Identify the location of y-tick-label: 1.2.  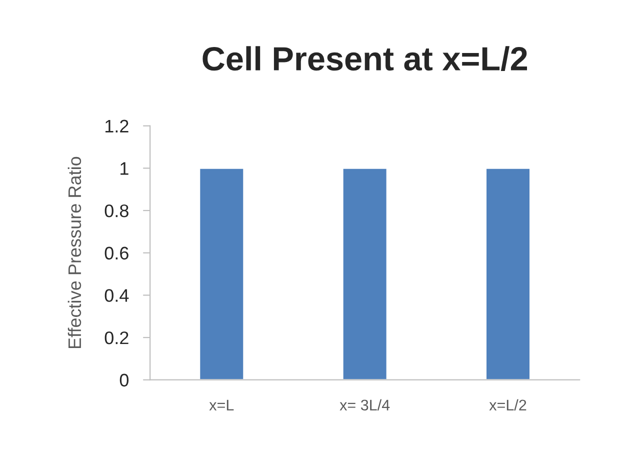
(117, 126).